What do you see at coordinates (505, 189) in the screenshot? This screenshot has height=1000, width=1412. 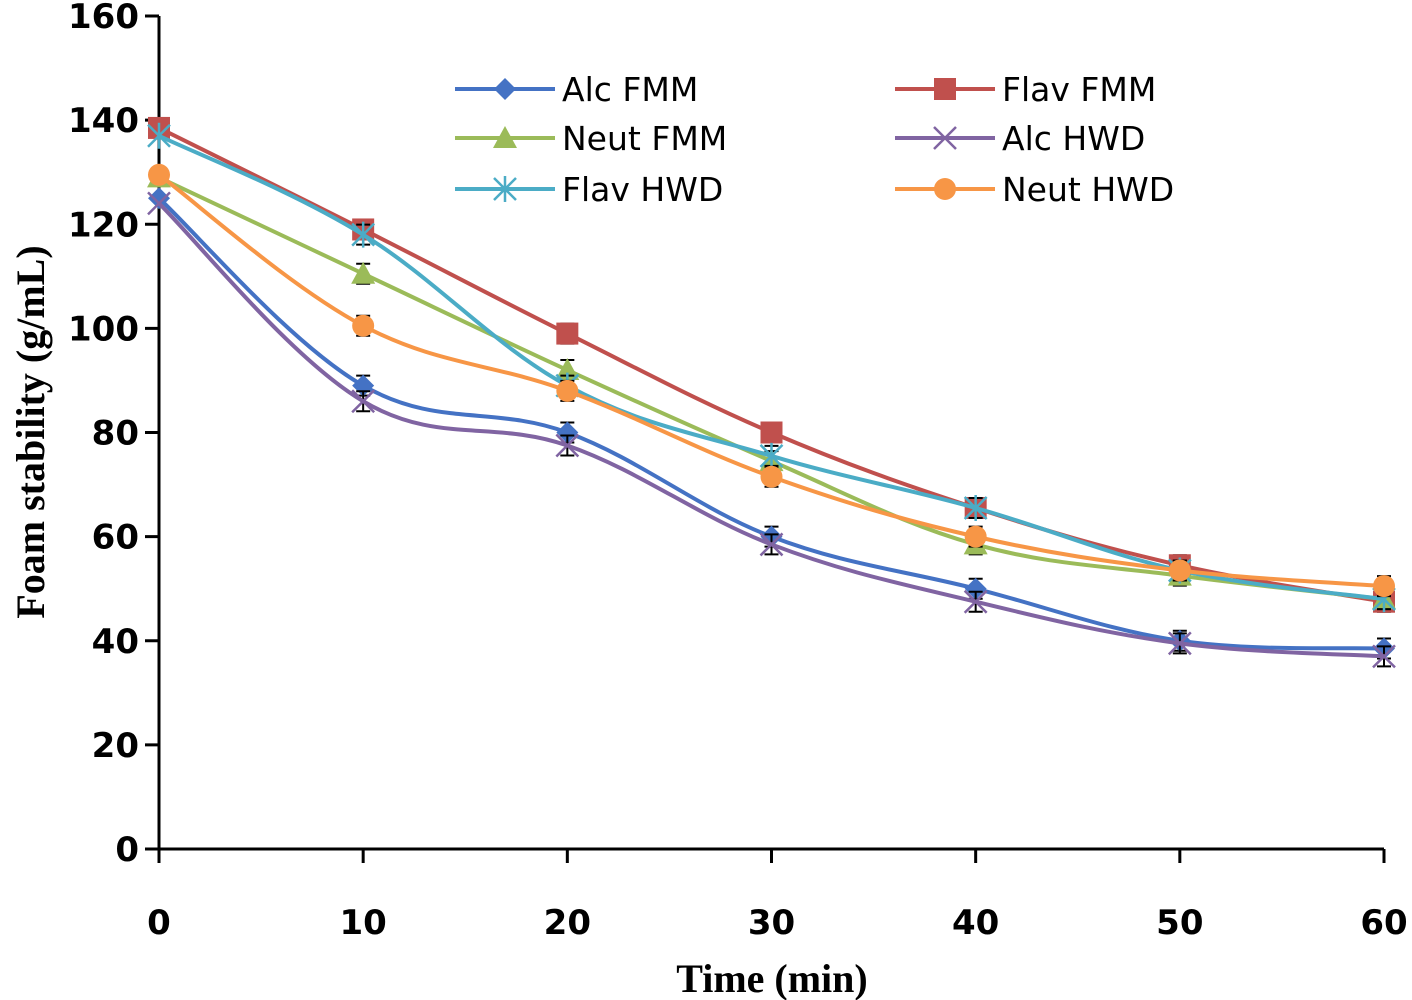 I see `legend-marker-flav-hwd` at bounding box center [505, 189].